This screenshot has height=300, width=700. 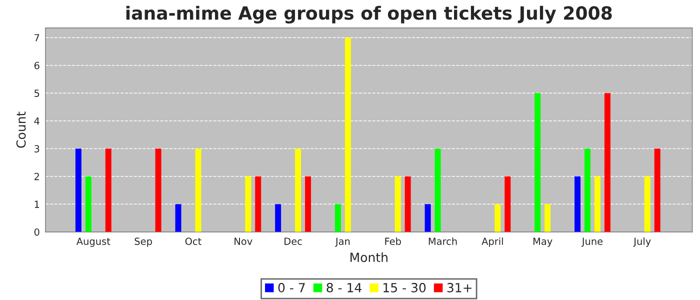 I want to click on y-tick-label: 6, so click(x=37, y=66).